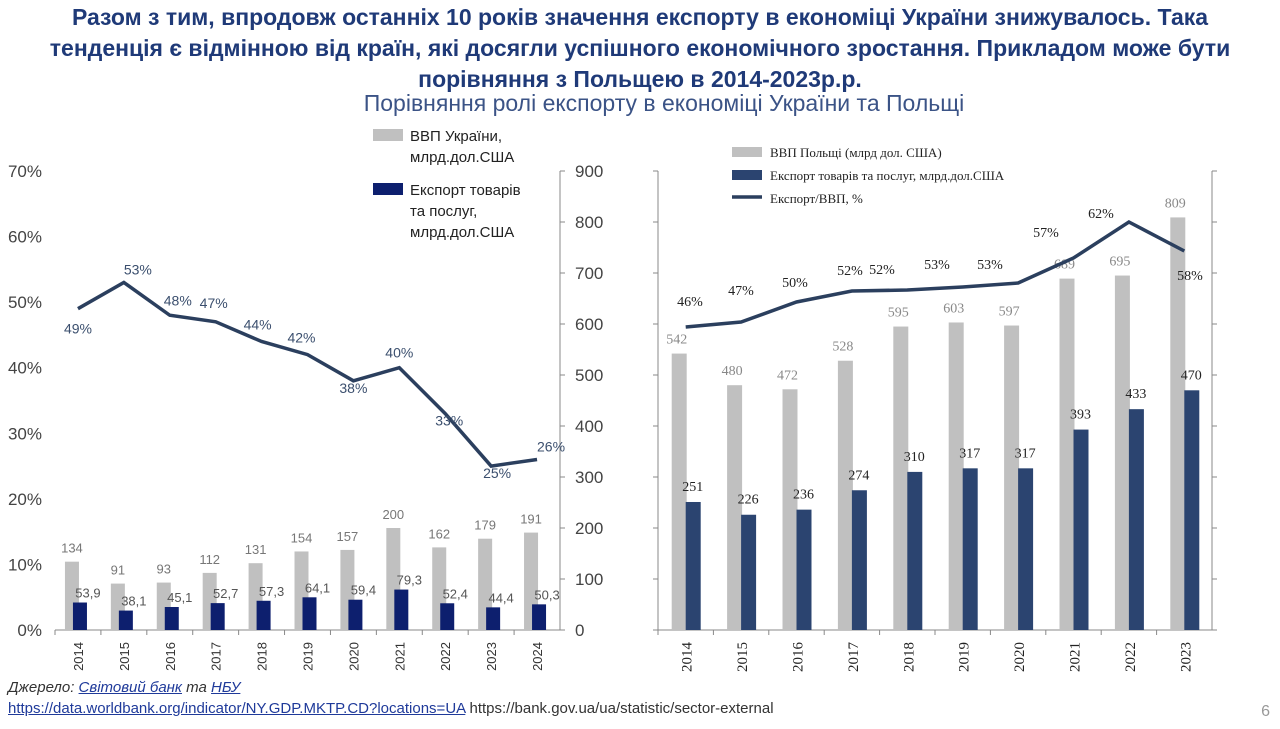 Image resolution: width=1280 pixels, height=729 pixels. I want to click on right-axis-tick-label: 0, so click(579, 630).